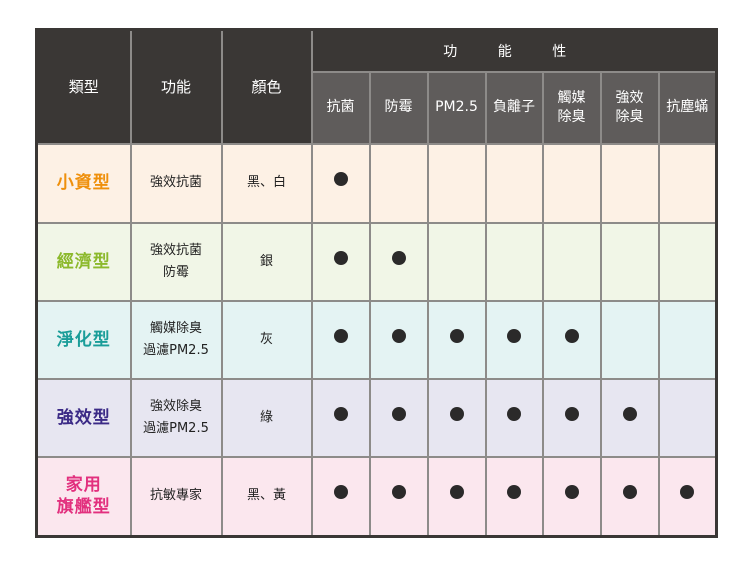  Describe the element at coordinates (176, 339) in the screenshot. I see `product-function: 觸媒除臭 過濾PM2.5` at that location.